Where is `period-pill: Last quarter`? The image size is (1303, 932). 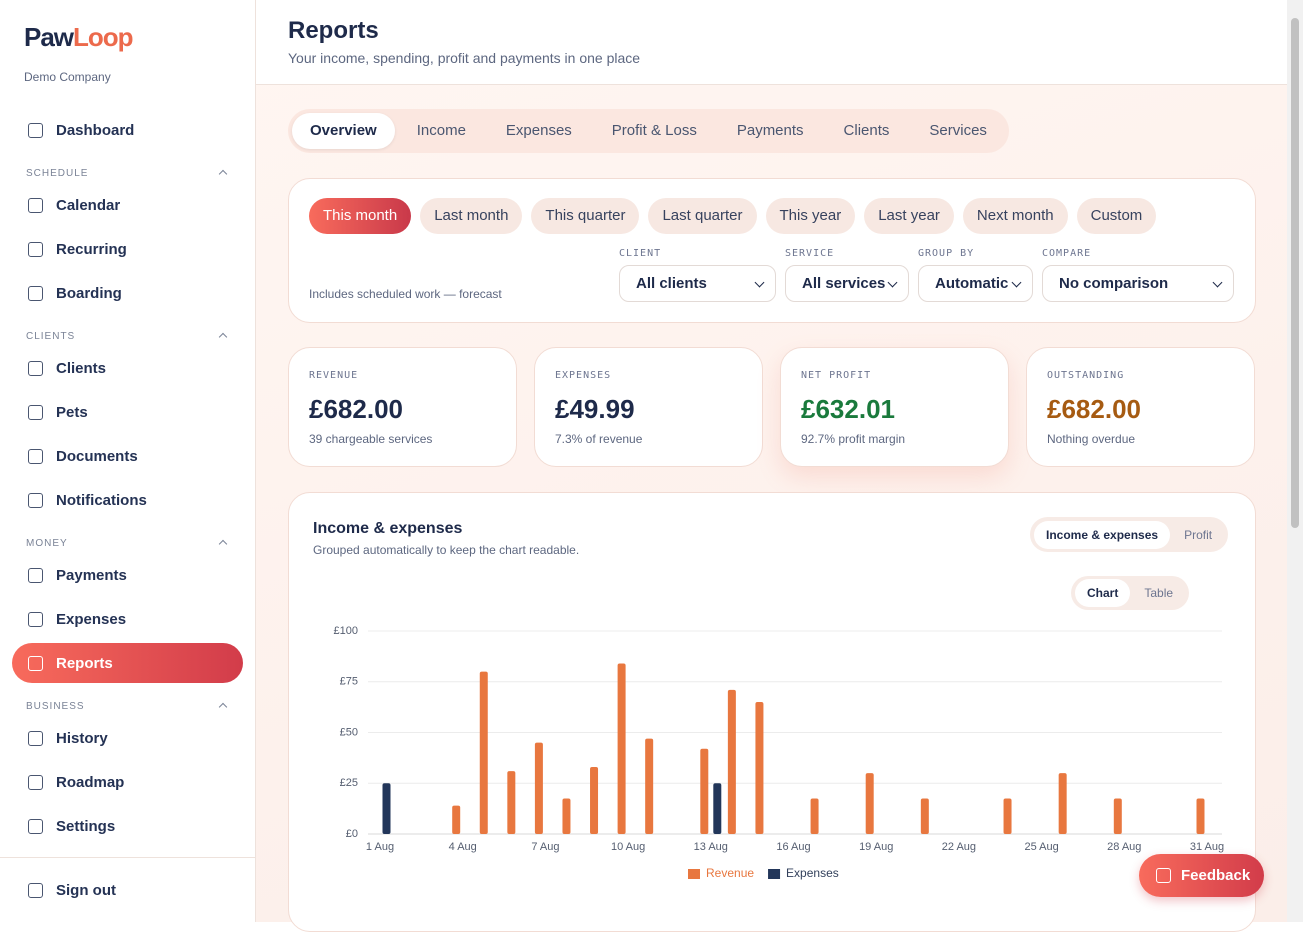 period-pill: Last quarter is located at coordinates (702, 216).